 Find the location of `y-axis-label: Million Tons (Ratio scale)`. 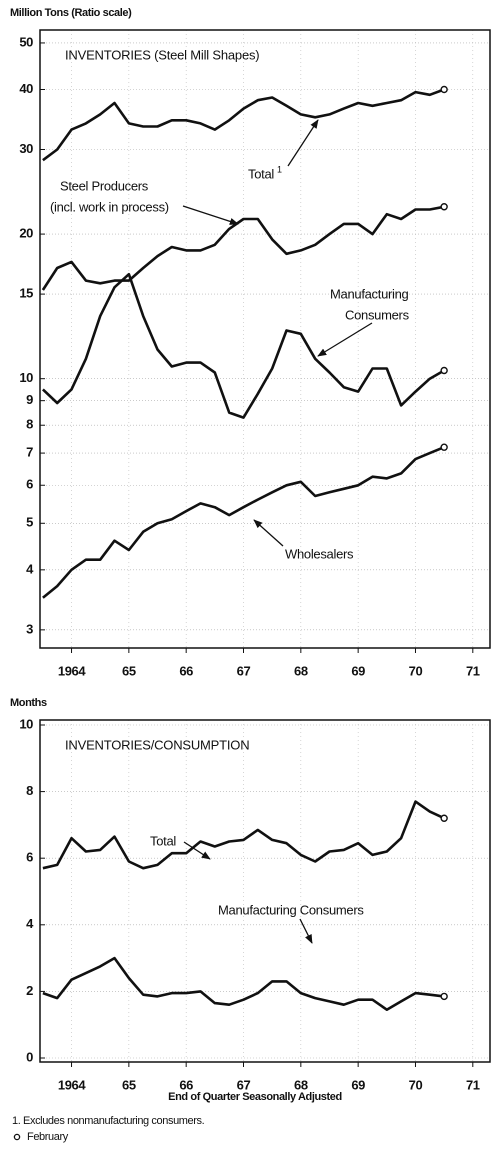

y-axis-label: Million Tons (Ratio scale) is located at coordinates (71, 13).